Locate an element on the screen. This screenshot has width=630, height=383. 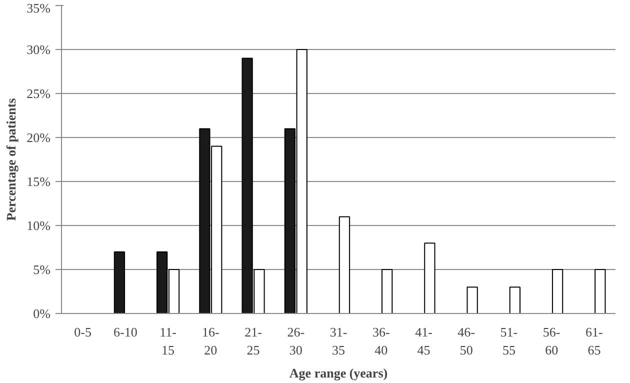
x-tick-label: 51-55 is located at coordinates (509, 341).